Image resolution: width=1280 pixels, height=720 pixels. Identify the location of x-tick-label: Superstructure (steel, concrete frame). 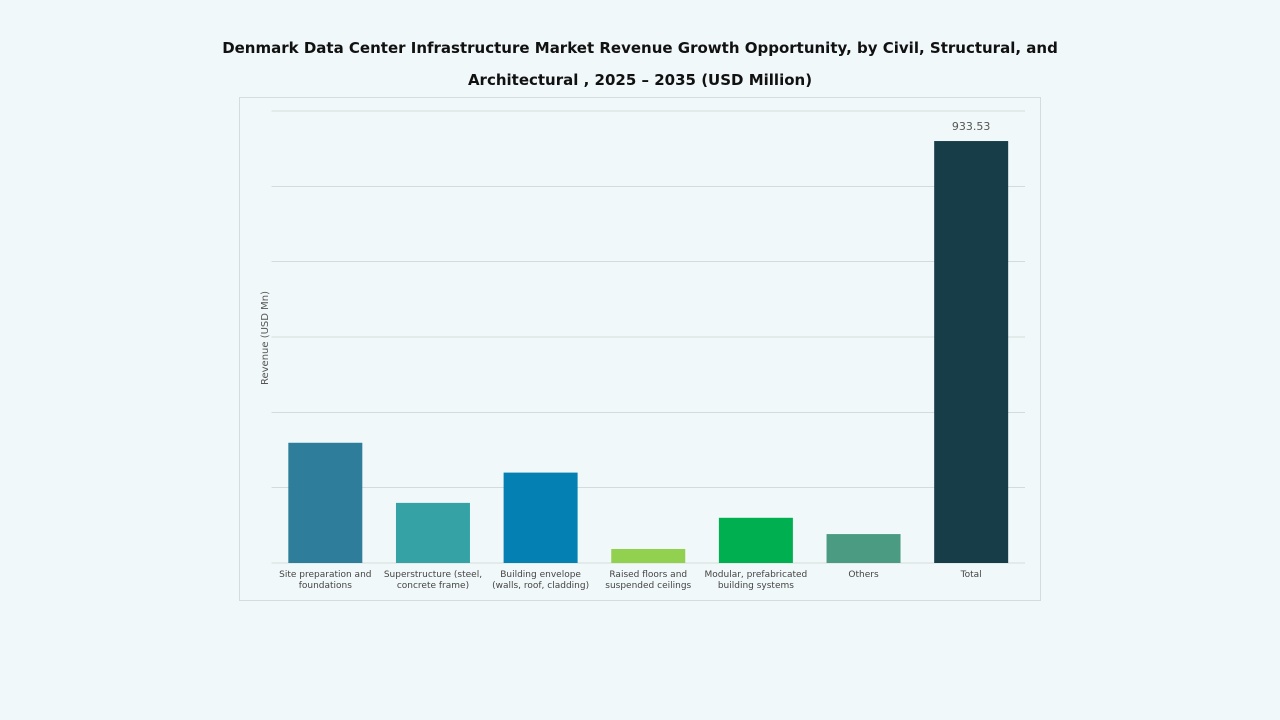
(433, 580).